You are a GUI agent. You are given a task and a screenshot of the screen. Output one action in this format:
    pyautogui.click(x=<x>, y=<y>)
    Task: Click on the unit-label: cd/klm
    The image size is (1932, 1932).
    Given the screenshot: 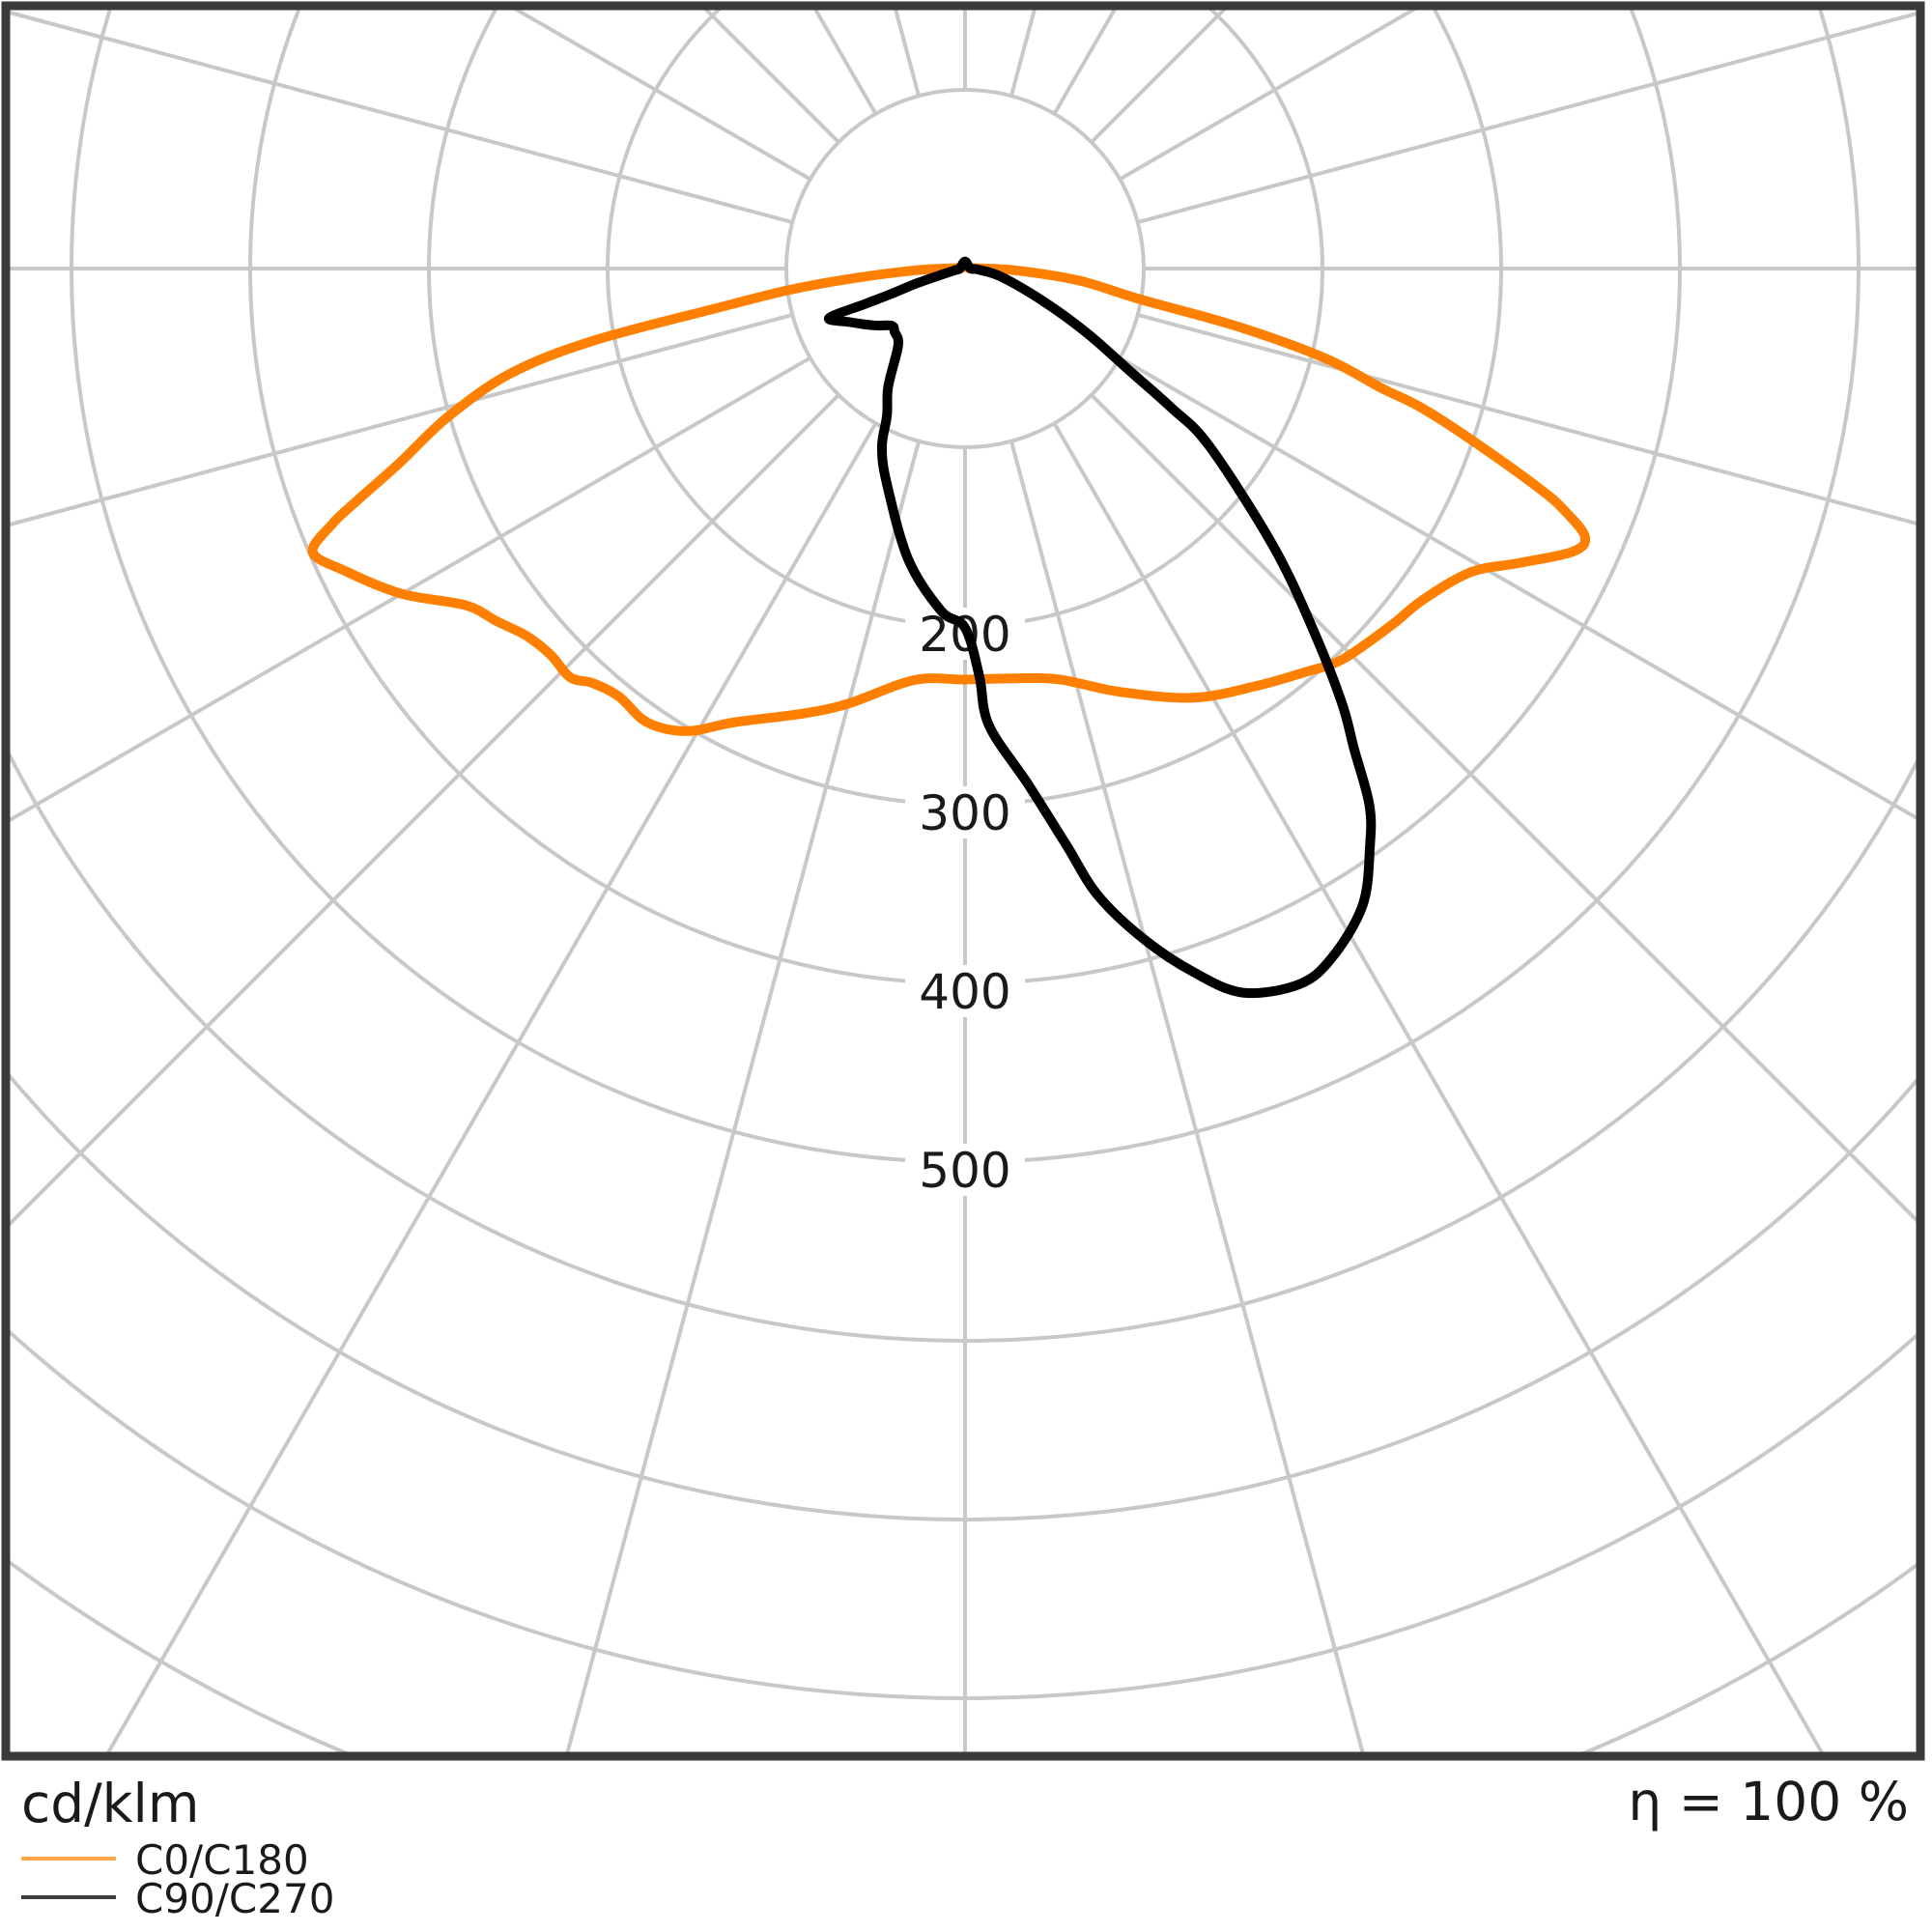 What is the action you would take?
    pyautogui.click(x=110, y=1803)
    